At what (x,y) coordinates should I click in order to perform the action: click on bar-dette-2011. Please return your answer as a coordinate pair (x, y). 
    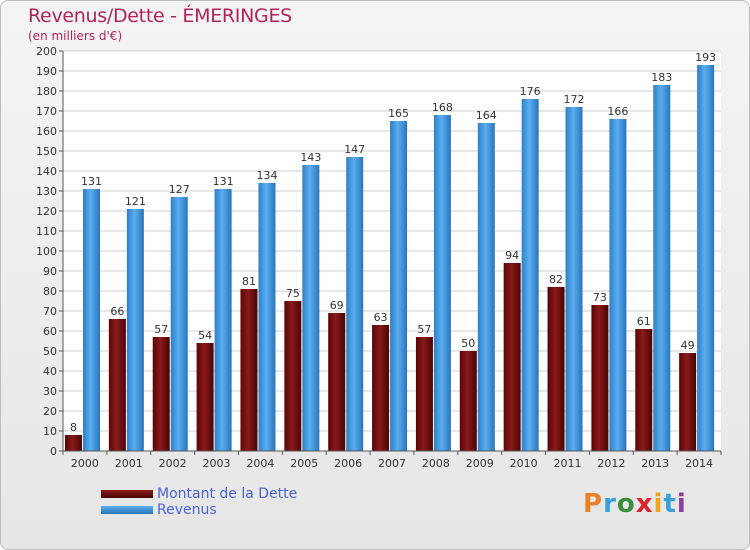
    Looking at the image, I should click on (556, 369).